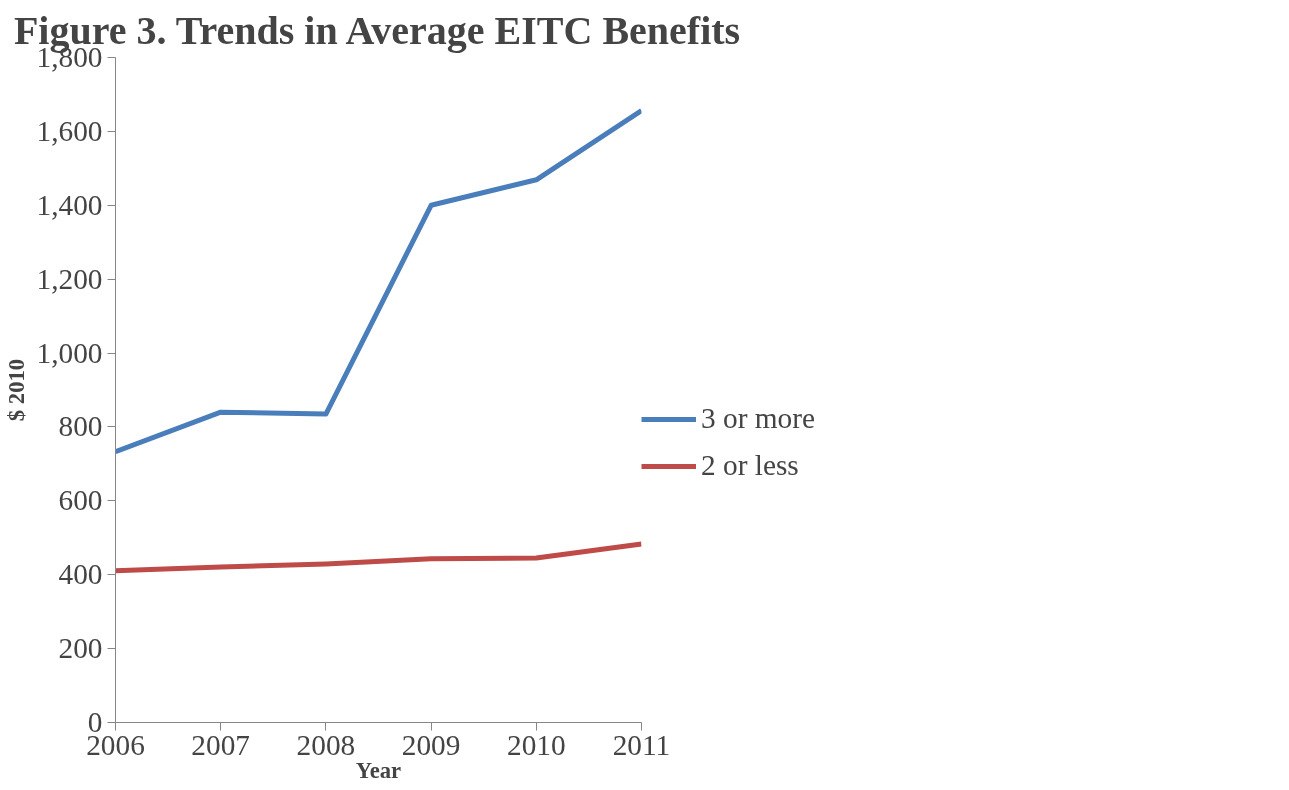 The width and height of the screenshot is (1289, 790). Describe the element at coordinates (69, 278) in the screenshot. I see `y-tick-label: 1,200` at that location.